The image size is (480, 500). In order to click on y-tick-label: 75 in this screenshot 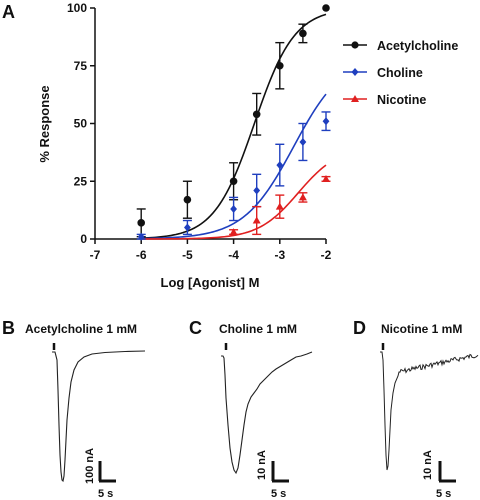, I will do `click(81, 66)`.